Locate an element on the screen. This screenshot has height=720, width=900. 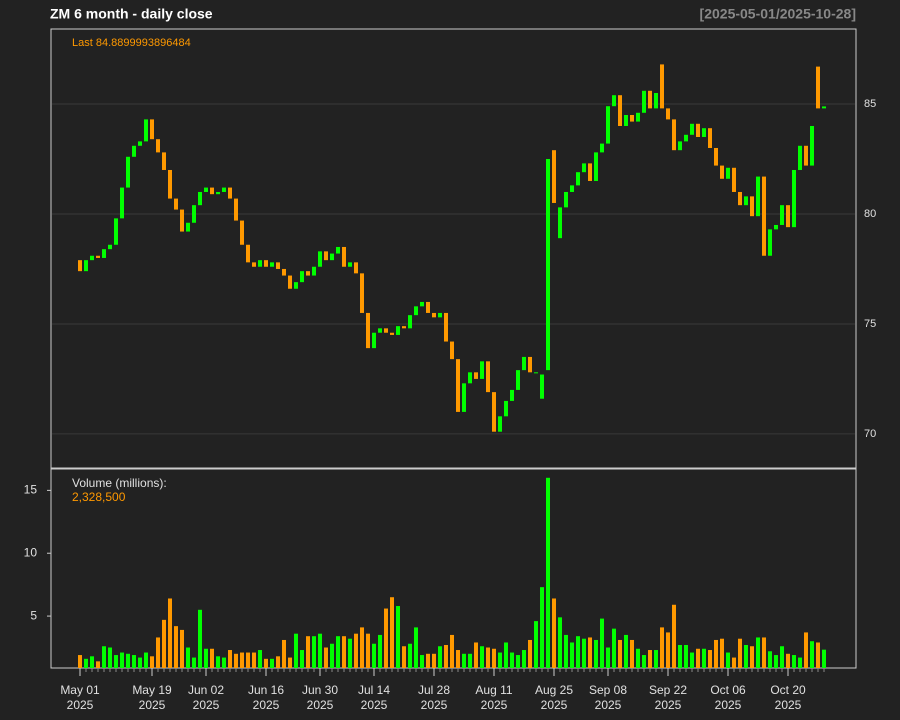
x-tick-label: May 01 is located at coordinates (80, 690).